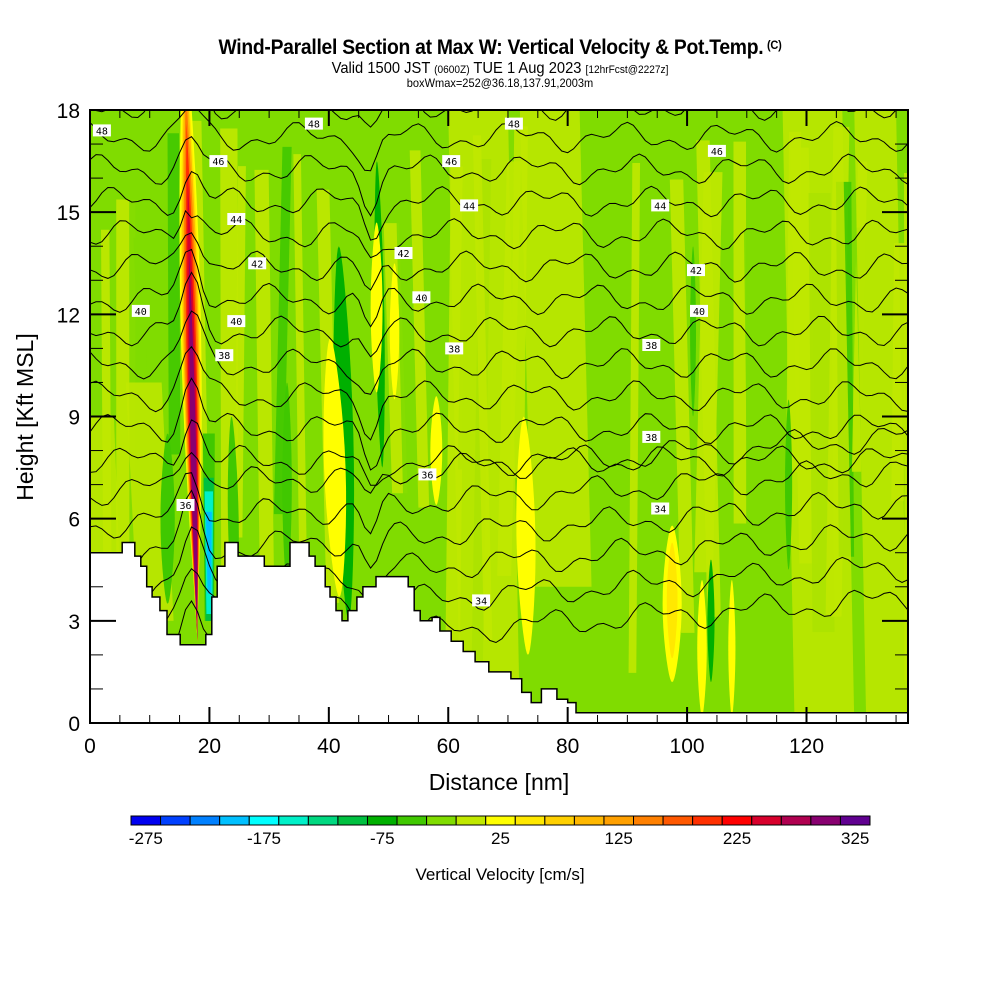  What do you see at coordinates (146, 838) in the screenshot?
I see `colorbar-tick-label: -275` at bounding box center [146, 838].